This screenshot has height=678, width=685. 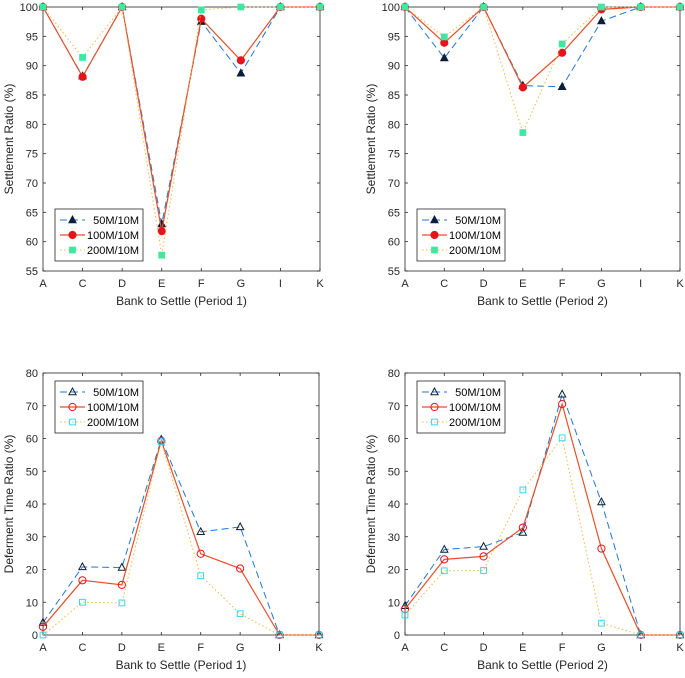 What do you see at coordinates (32, 213) in the screenshot?
I see `y-tick-label: 65` at bounding box center [32, 213].